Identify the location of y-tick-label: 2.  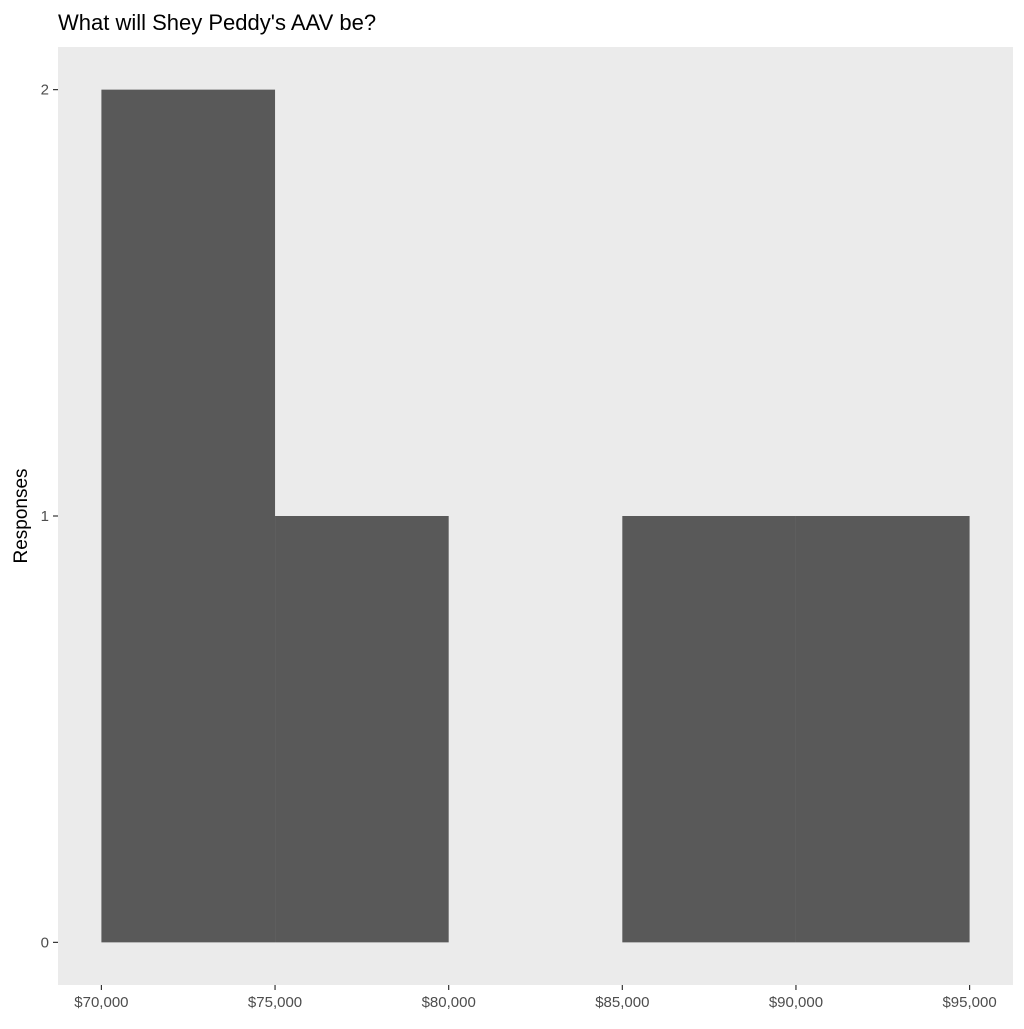
(45, 90).